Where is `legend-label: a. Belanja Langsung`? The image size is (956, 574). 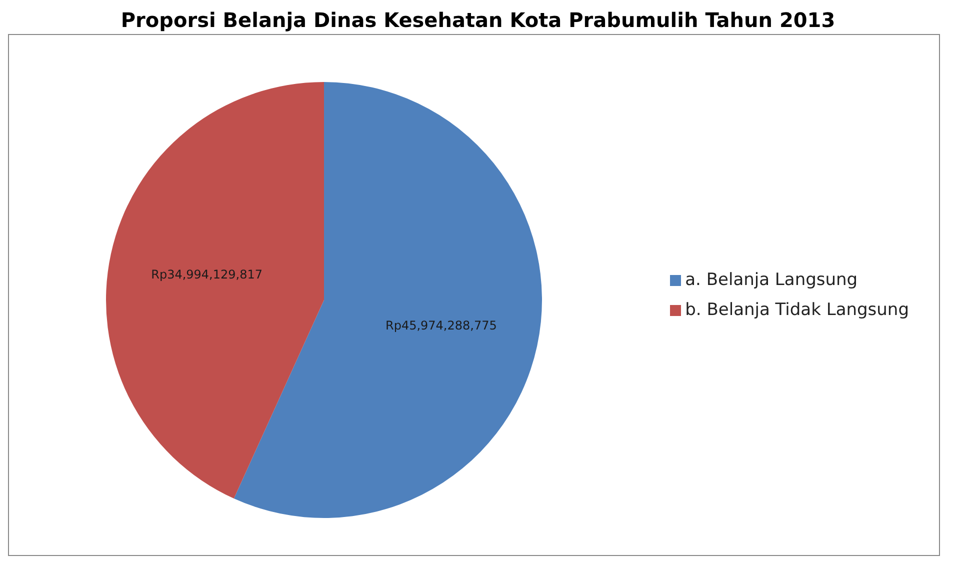 legend-label: a. Belanja Langsung is located at coordinates (771, 280).